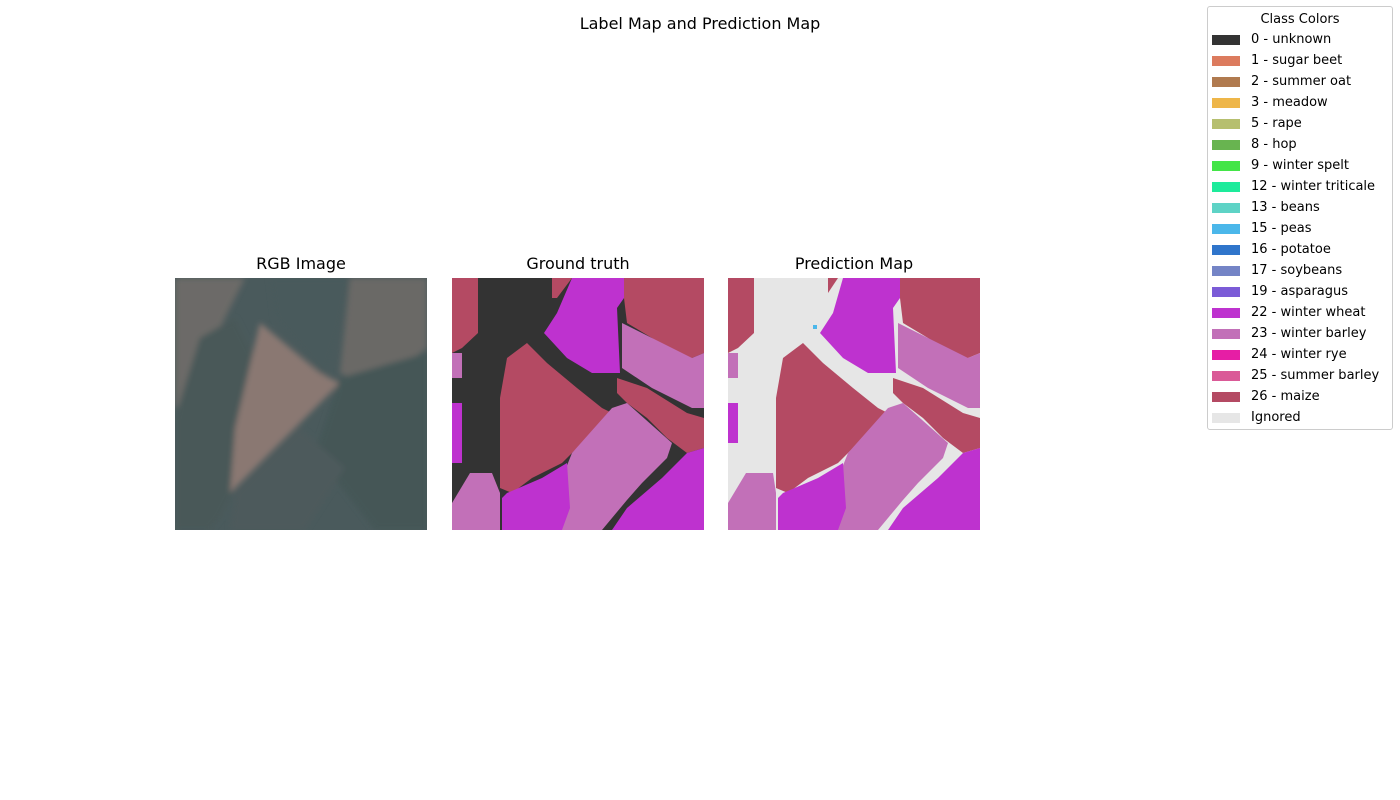  What do you see at coordinates (1291, 39) in the screenshot?
I see `legend-label: 0 - unknown` at bounding box center [1291, 39].